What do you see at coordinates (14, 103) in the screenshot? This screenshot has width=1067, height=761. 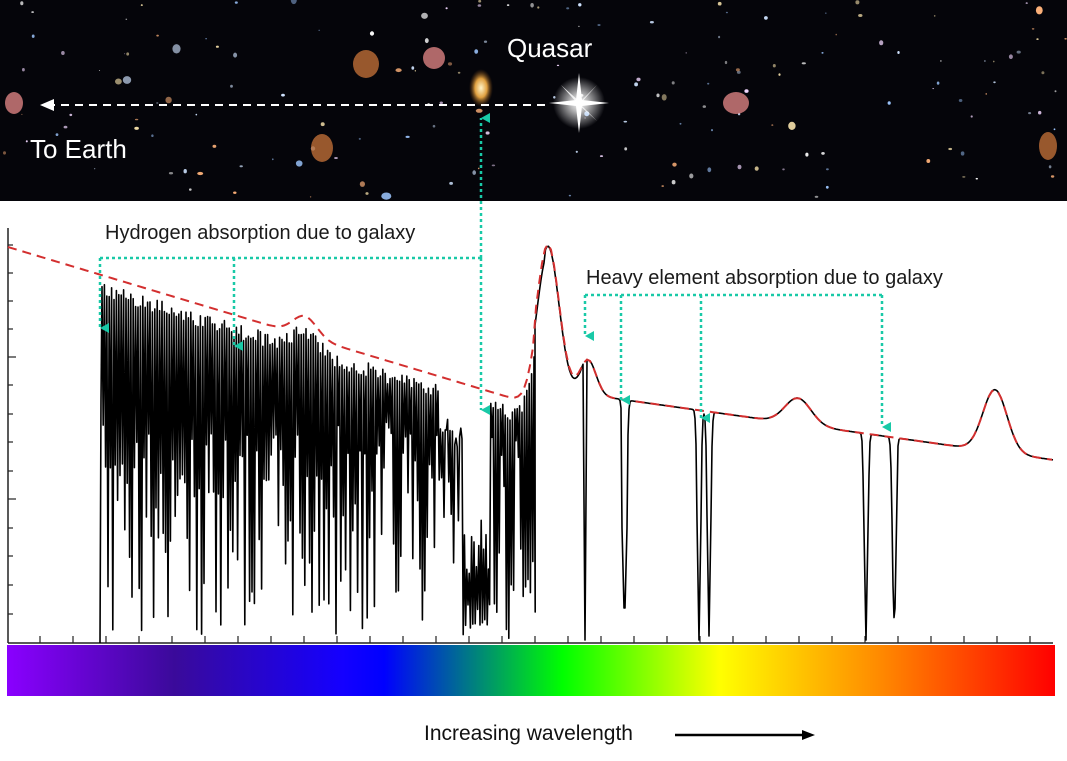 I see `background-galaxy` at bounding box center [14, 103].